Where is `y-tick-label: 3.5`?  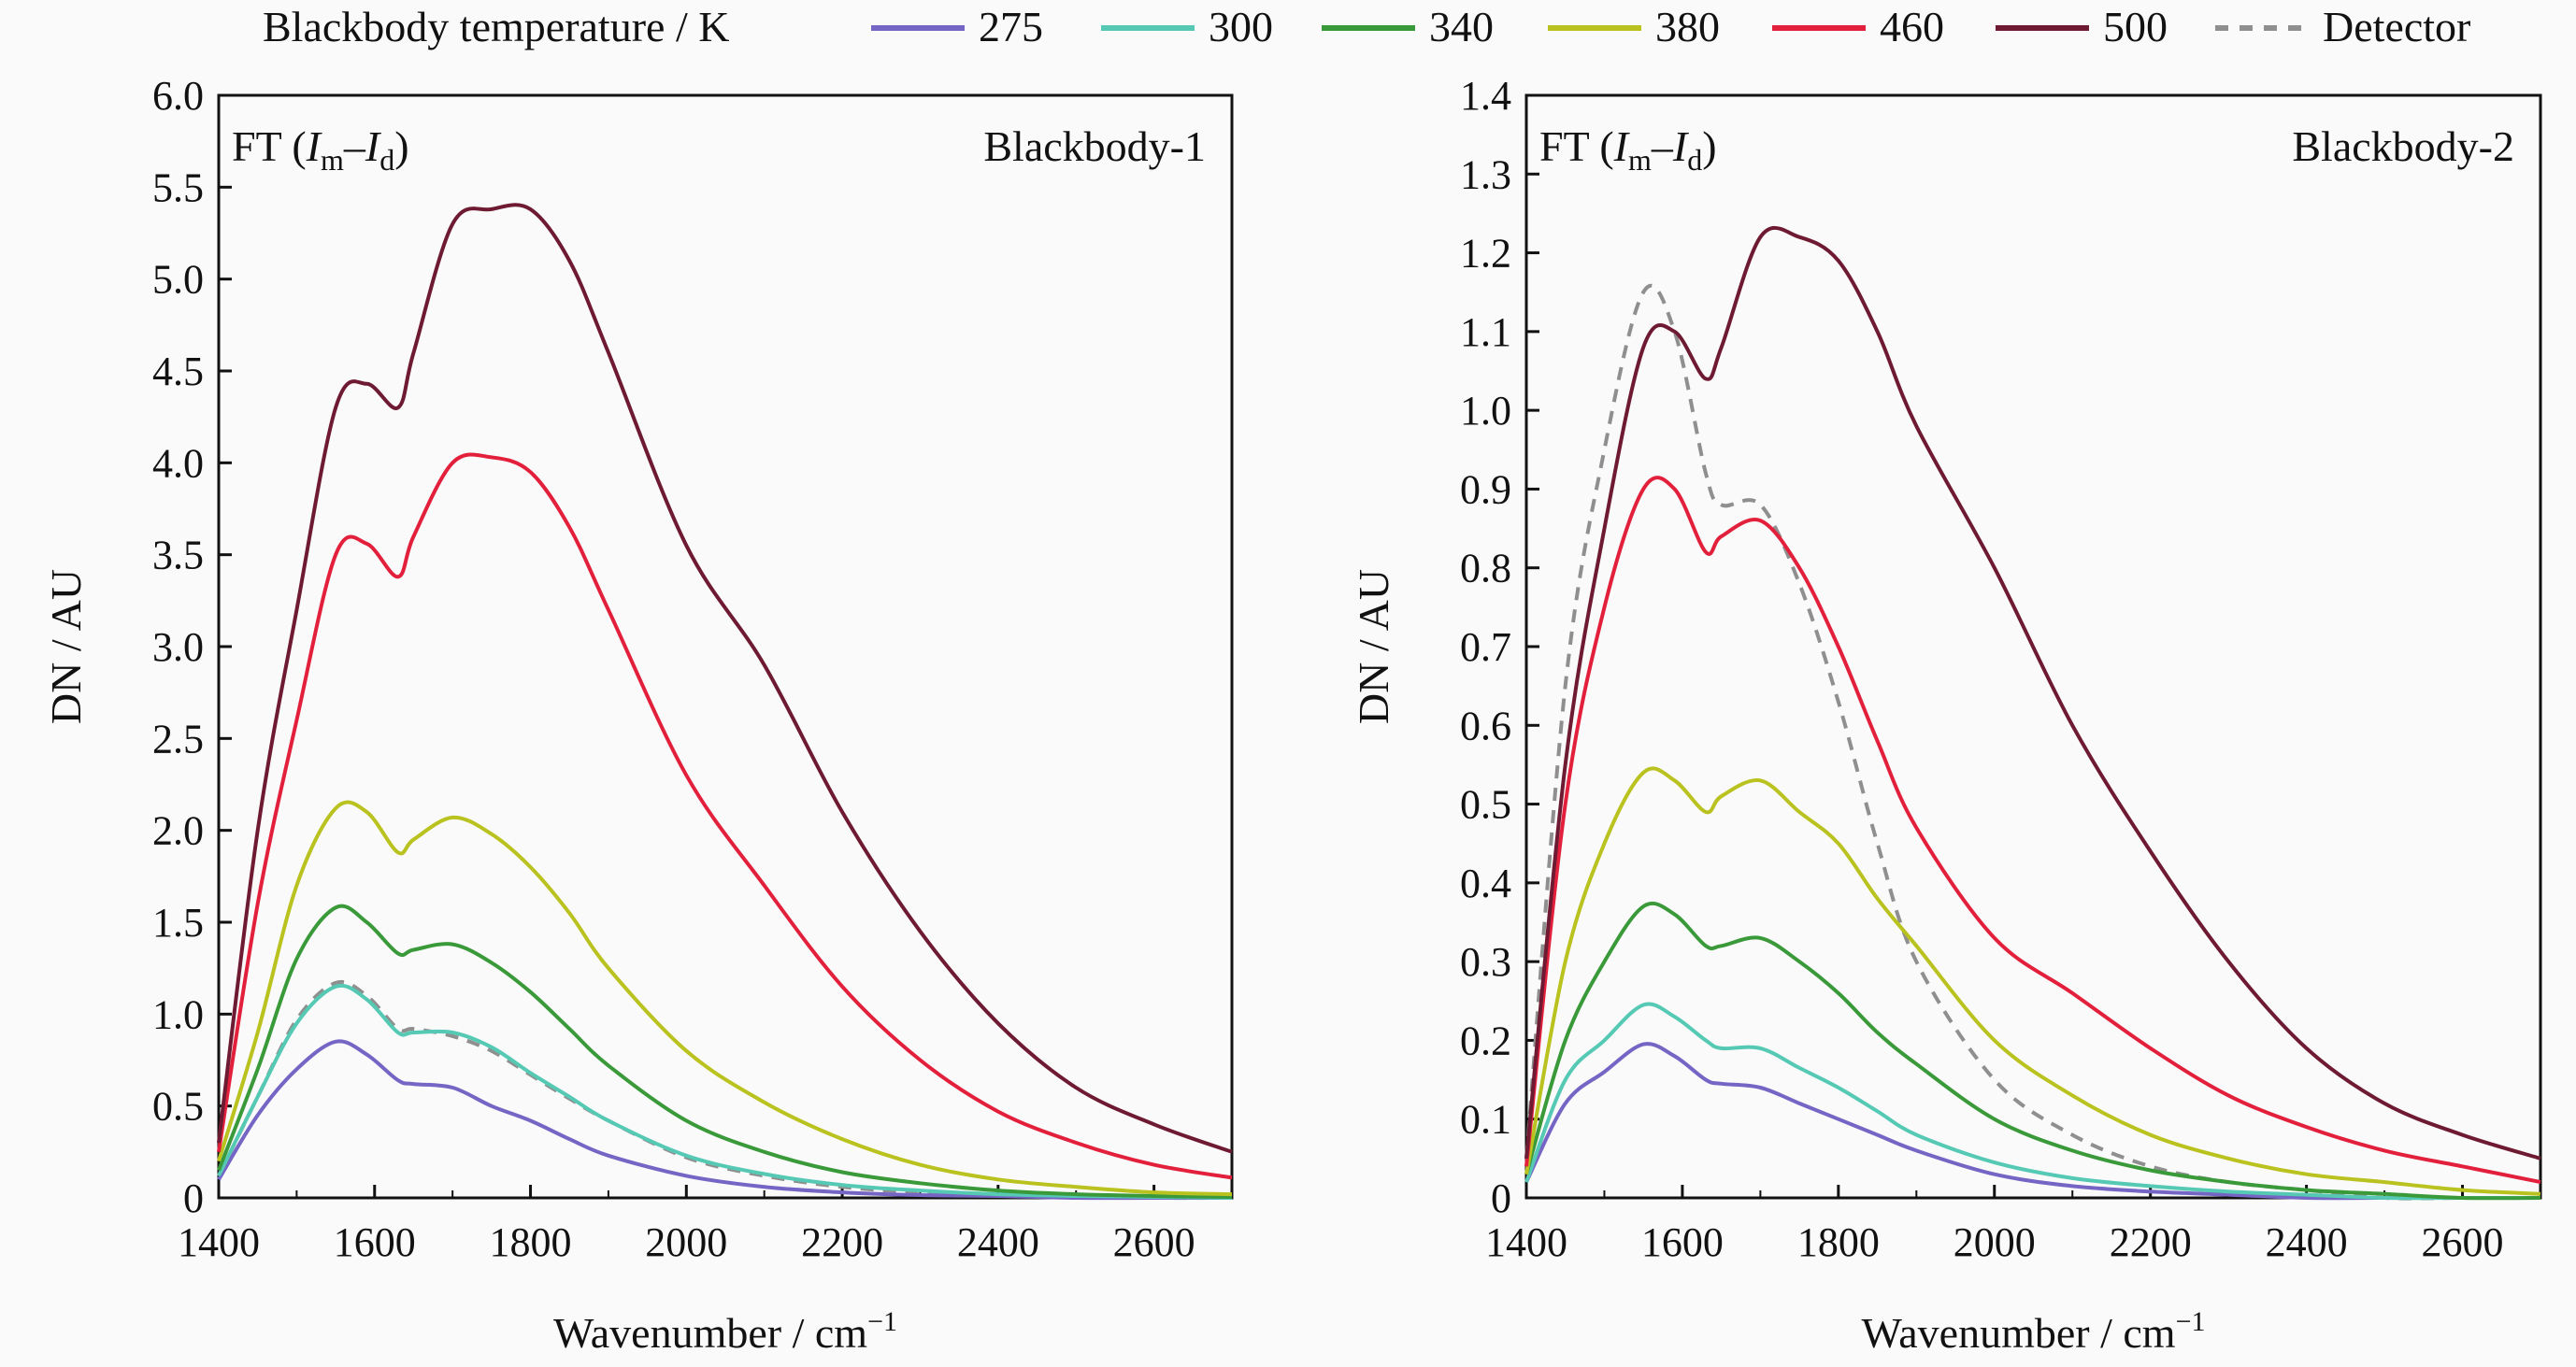
y-tick-label: 3.5 is located at coordinates (178, 555).